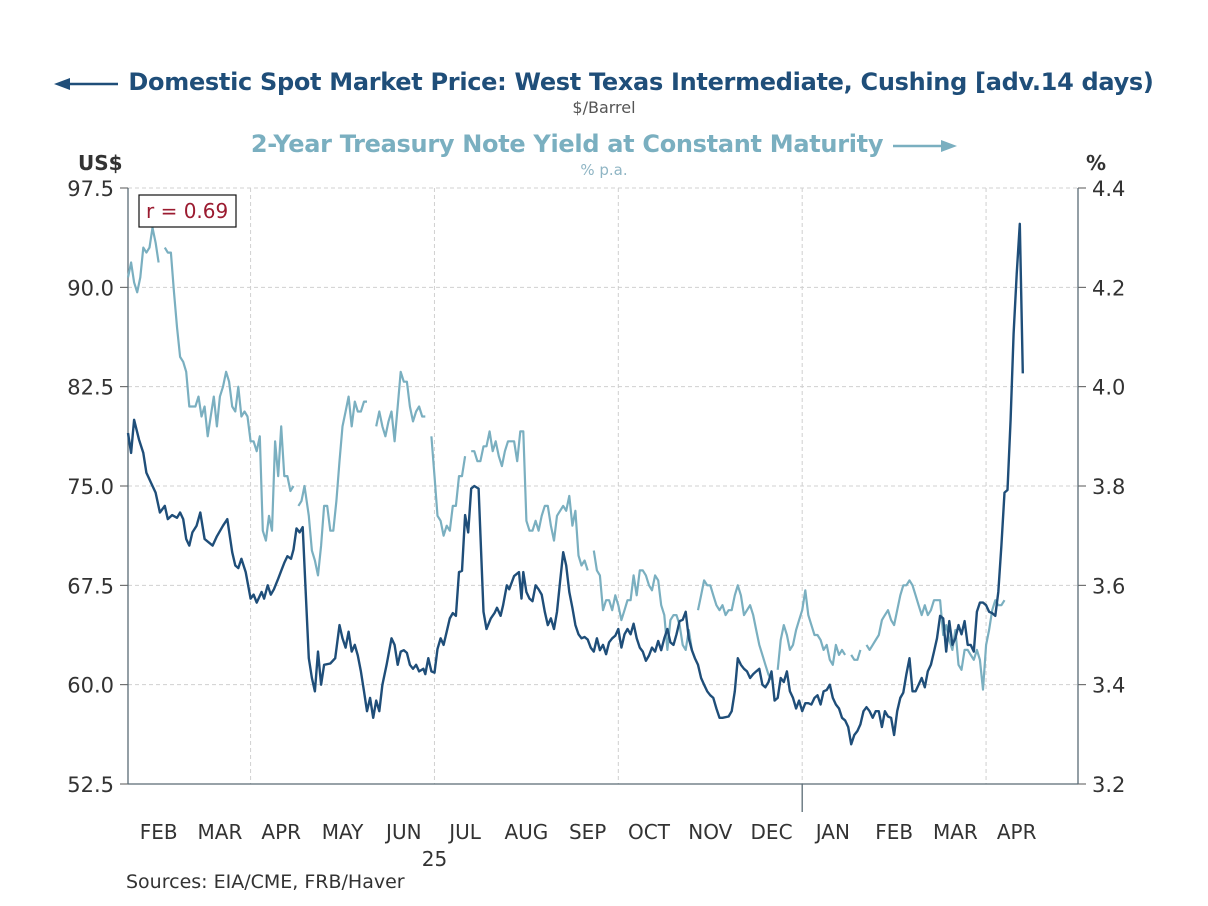 This screenshot has width=1208, height=906. What do you see at coordinates (832, 832) in the screenshot?
I see `x-tick-label: JAN` at bounding box center [832, 832].